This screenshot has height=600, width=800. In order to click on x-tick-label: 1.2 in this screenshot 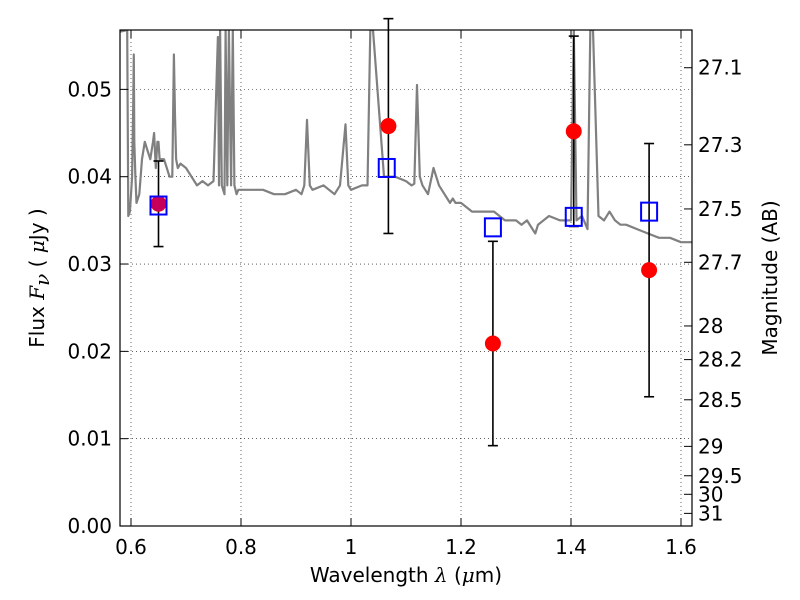, I will do `click(461, 547)`.